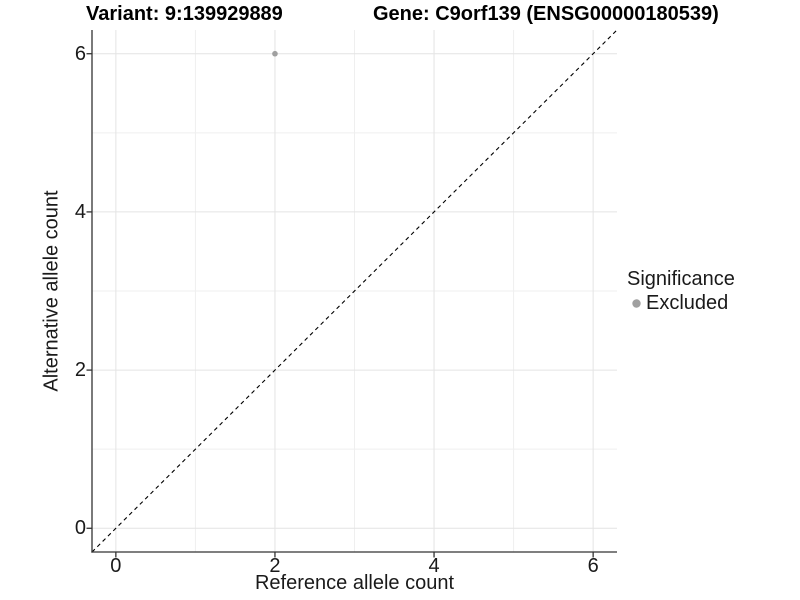 Image resolution: width=800 pixels, height=600 pixels. What do you see at coordinates (681, 291) in the screenshot?
I see `legend: Significance Excluded` at bounding box center [681, 291].